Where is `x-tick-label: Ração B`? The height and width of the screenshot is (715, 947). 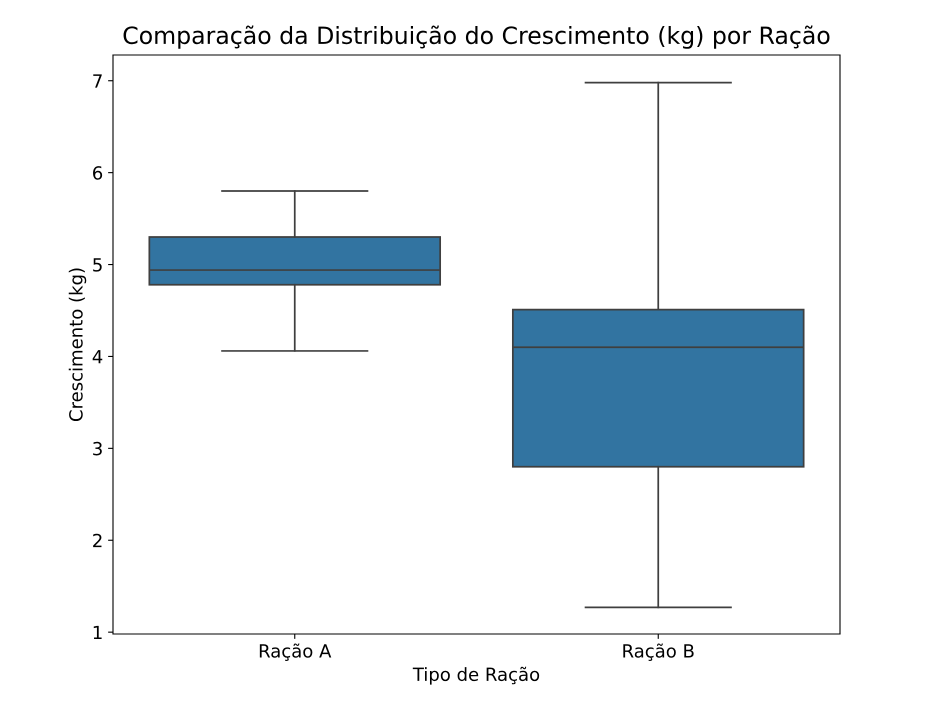 x-tick-label: Ração B is located at coordinates (658, 652).